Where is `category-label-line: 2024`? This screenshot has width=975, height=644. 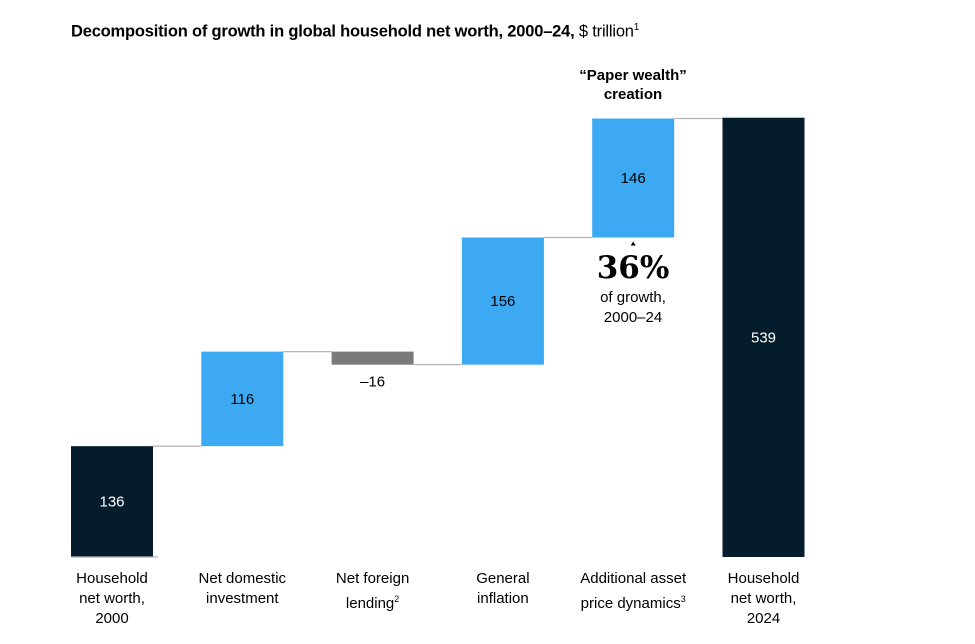 category-label-line: 2024 is located at coordinates (763, 618).